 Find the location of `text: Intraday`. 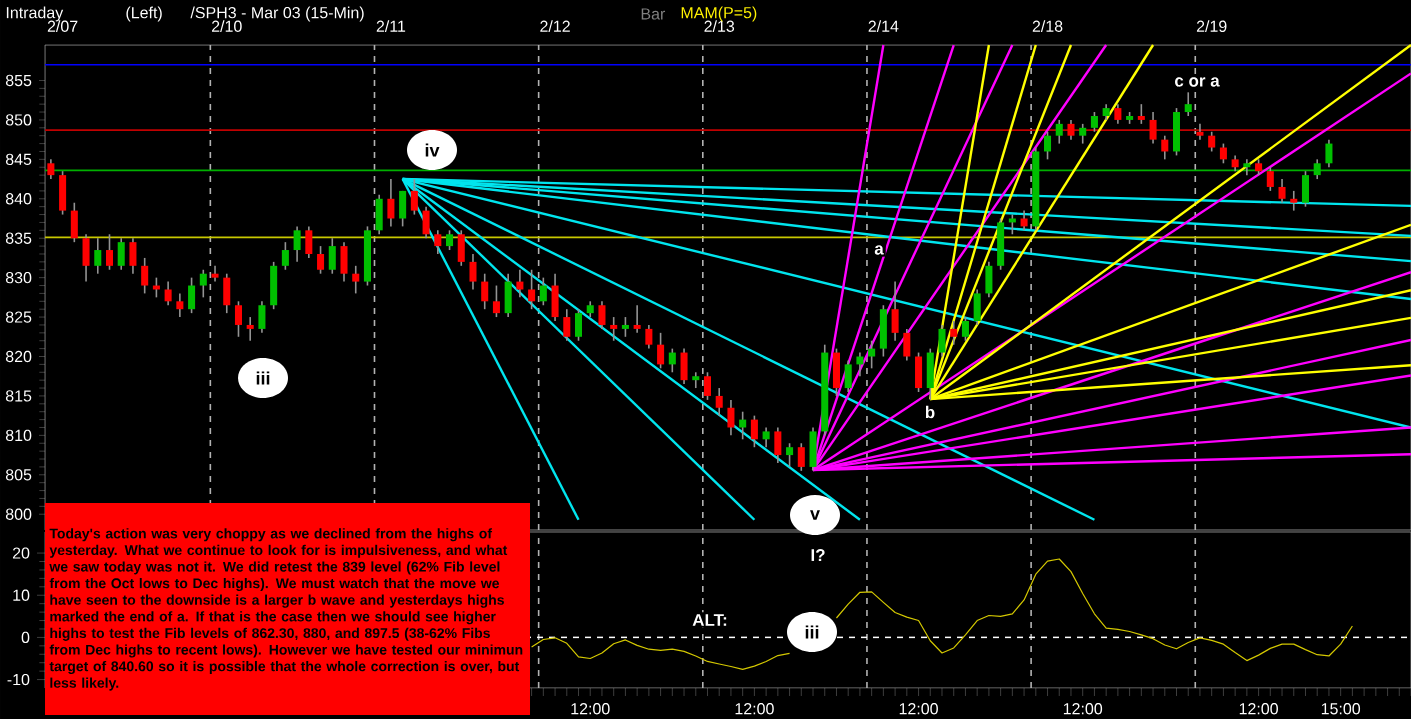

text: Intraday is located at coordinates (35, 14).